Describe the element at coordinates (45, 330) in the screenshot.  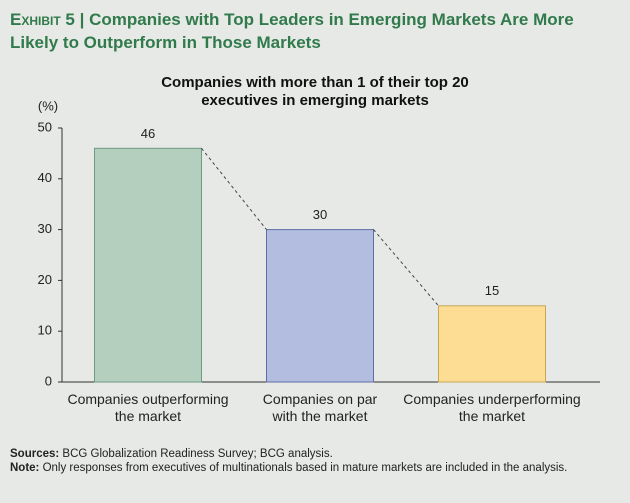
I see `y-tick-label: 10` at that location.